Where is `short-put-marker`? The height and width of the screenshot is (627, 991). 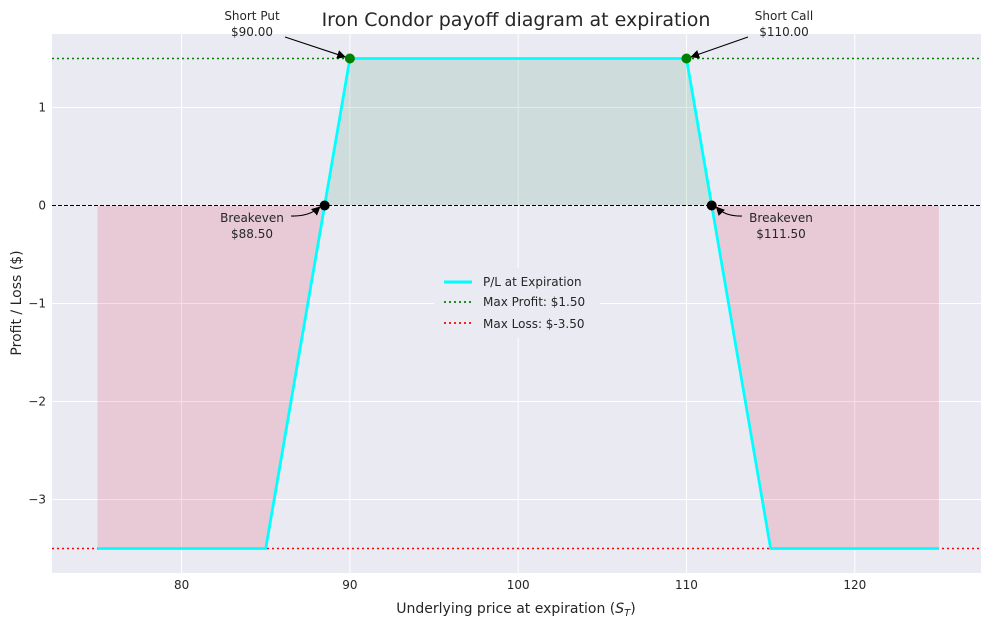
short-put-marker is located at coordinates (349, 58).